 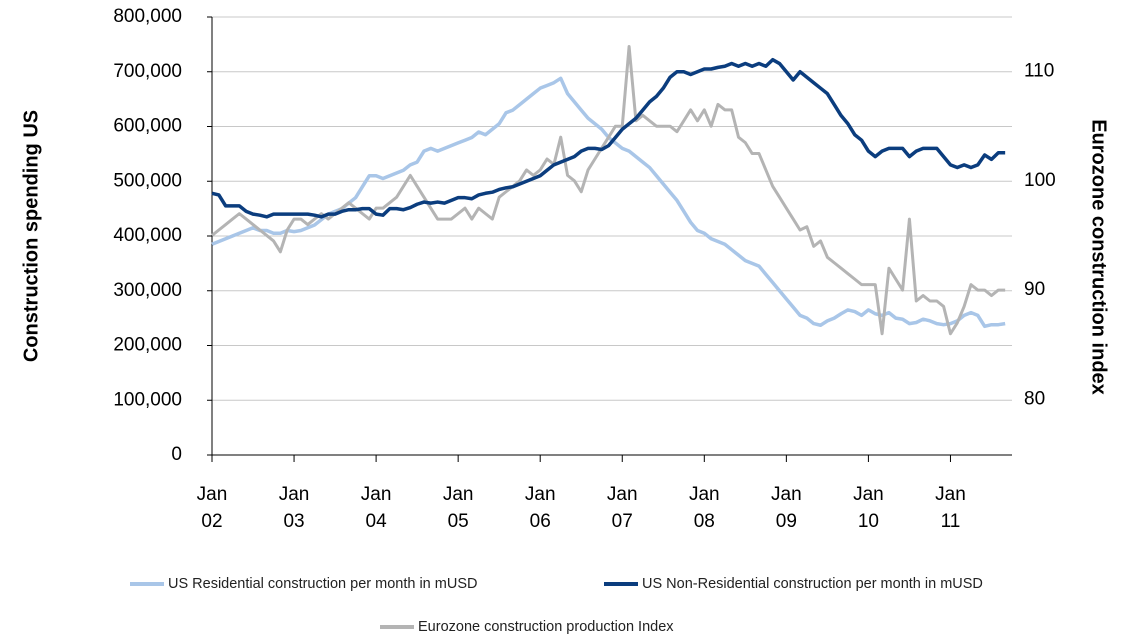 What do you see at coordinates (1034, 398) in the screenshot?
I see `y2-tick-label: 80` at bounding box center [1034, 398].